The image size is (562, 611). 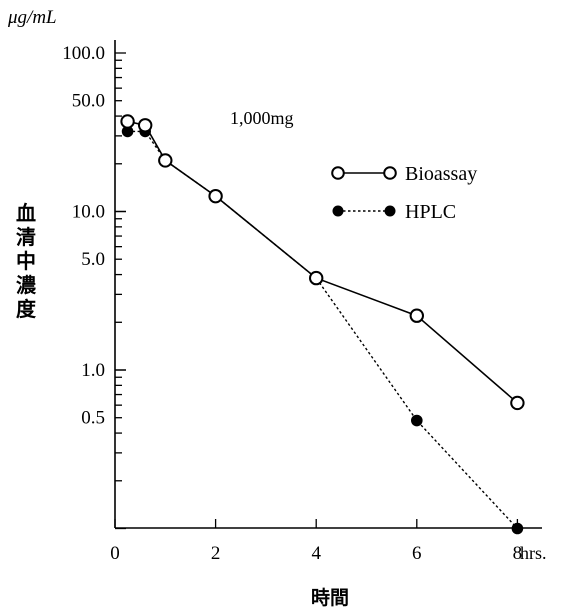 I want to click on legend-label-bioassay: Bioassay, so click(x=441, y=174).